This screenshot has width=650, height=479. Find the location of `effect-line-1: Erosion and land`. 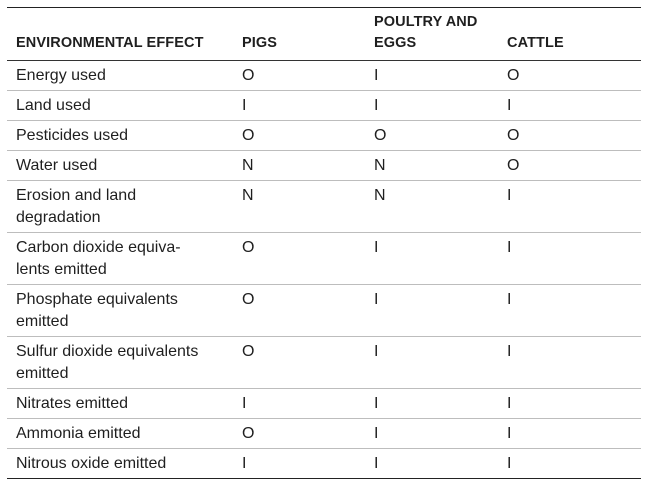

effect-line-1: Erosion and land is located at coordinates (76, 195).